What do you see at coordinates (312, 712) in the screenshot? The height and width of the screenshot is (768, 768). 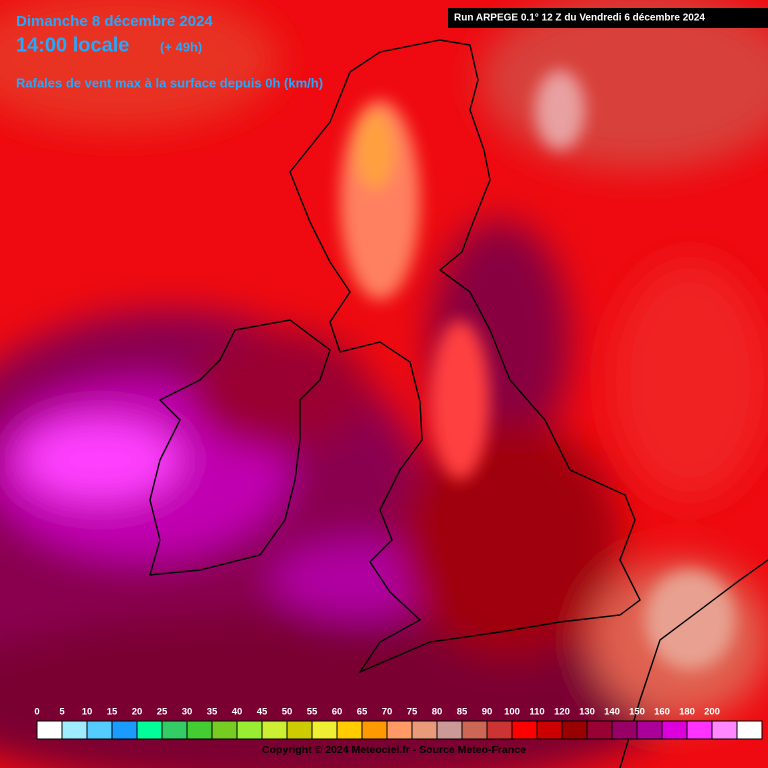 I see `legend-label: 55` at bounding box center [312, 712].